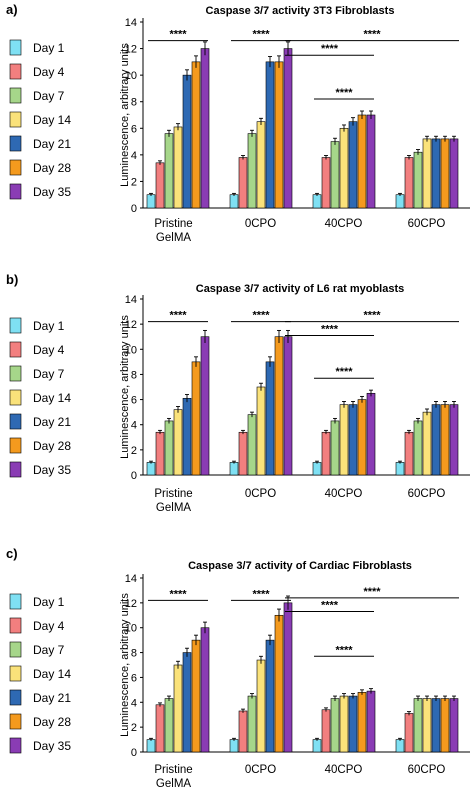 The height and width of the screenshot is (802, 474). Describe the element at coordinates (131, 604) in the screenshot. I see `y-tick-label: 12` at that location.